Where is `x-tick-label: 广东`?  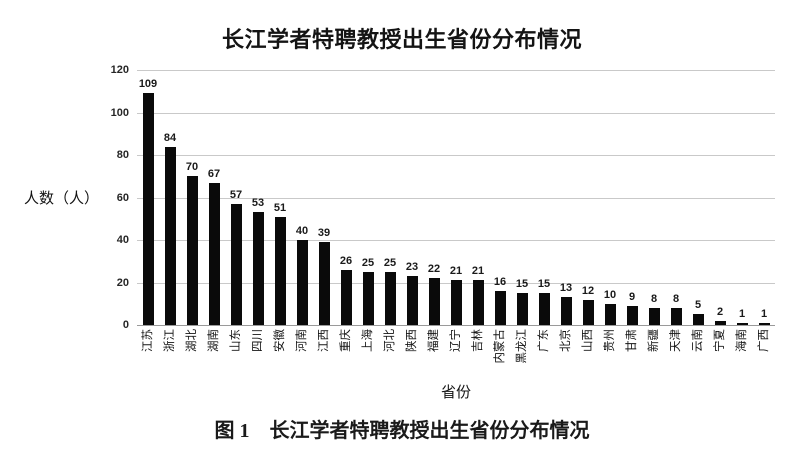 x-tick-label: 广东 is located at coordinates (543, 340).